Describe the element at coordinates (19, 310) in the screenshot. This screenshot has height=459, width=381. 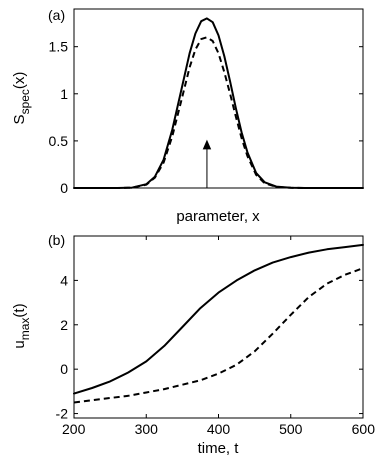
I see `panel-b-y-label-tail: (t)` at that location.